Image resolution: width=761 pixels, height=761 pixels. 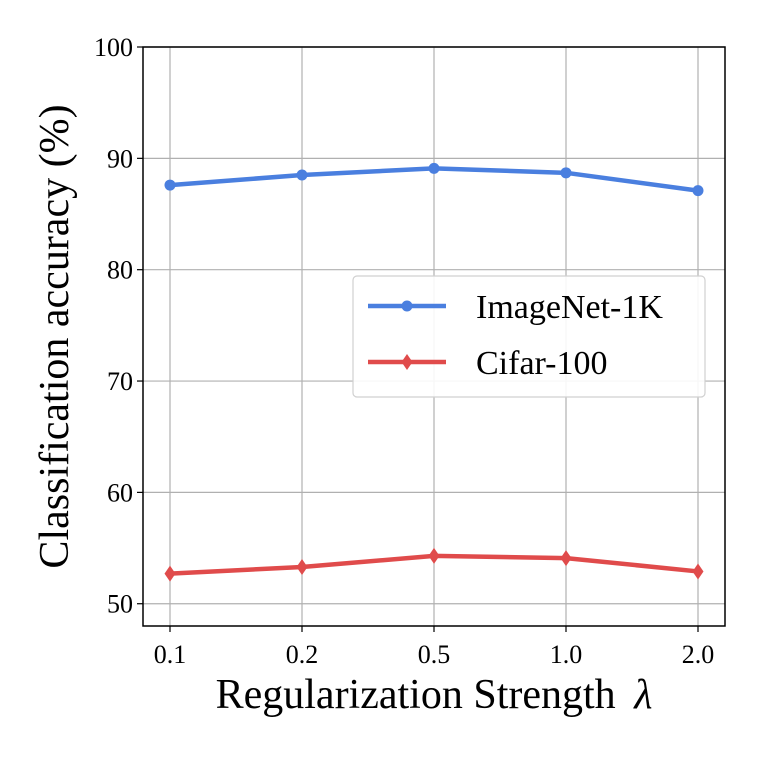 I want to click on legend-item: Cifar-100, so click(x=488, y=363).